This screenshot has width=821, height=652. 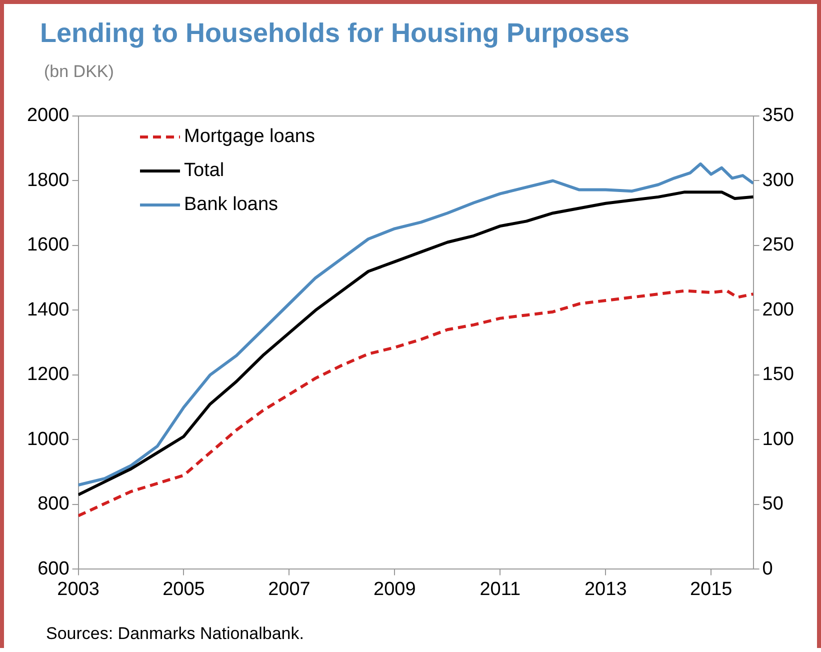 What do you see at coordinates (204, 171) in the screenshot?
I see `legend-label: Total` at bounding box center [204, 171].